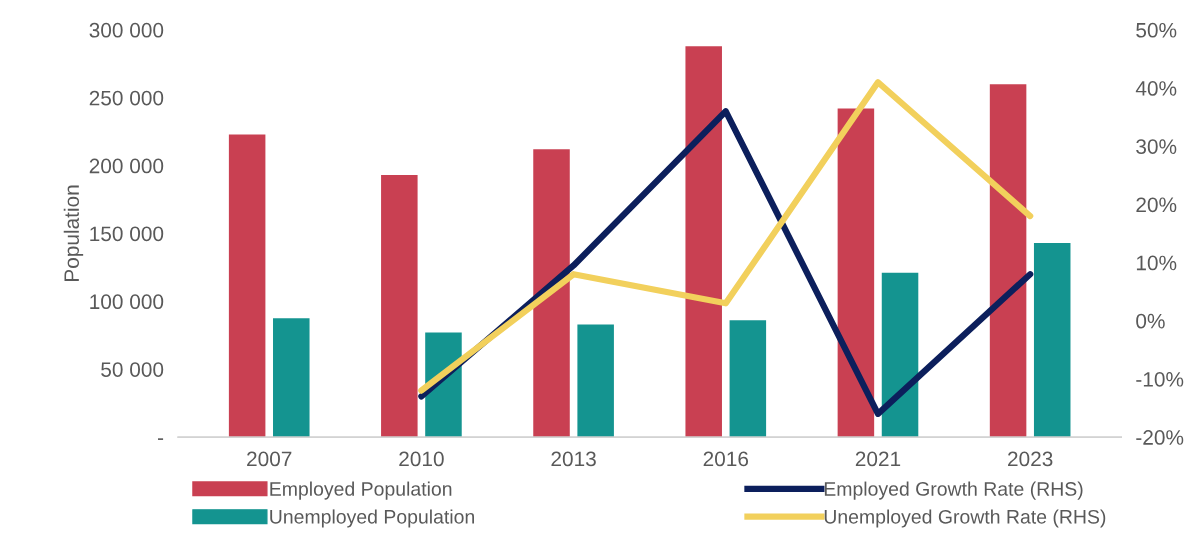 Image resolution: width=1202 pixels, height=543 pixels. What do you see at coordinates (1156, 146) in the screenshot?
I see `y2-tick-label: 30%` at bounding box center [1156, 146].